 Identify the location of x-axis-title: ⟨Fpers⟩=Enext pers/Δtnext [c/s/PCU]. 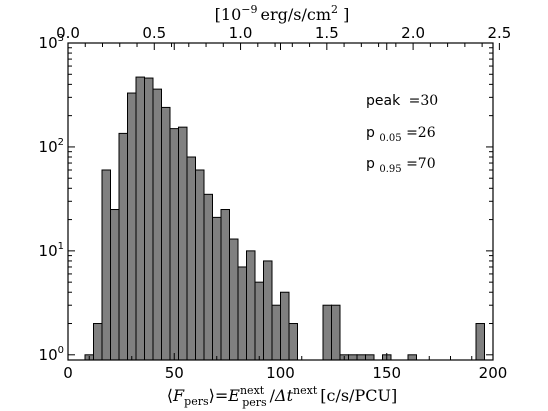
(282, 396).